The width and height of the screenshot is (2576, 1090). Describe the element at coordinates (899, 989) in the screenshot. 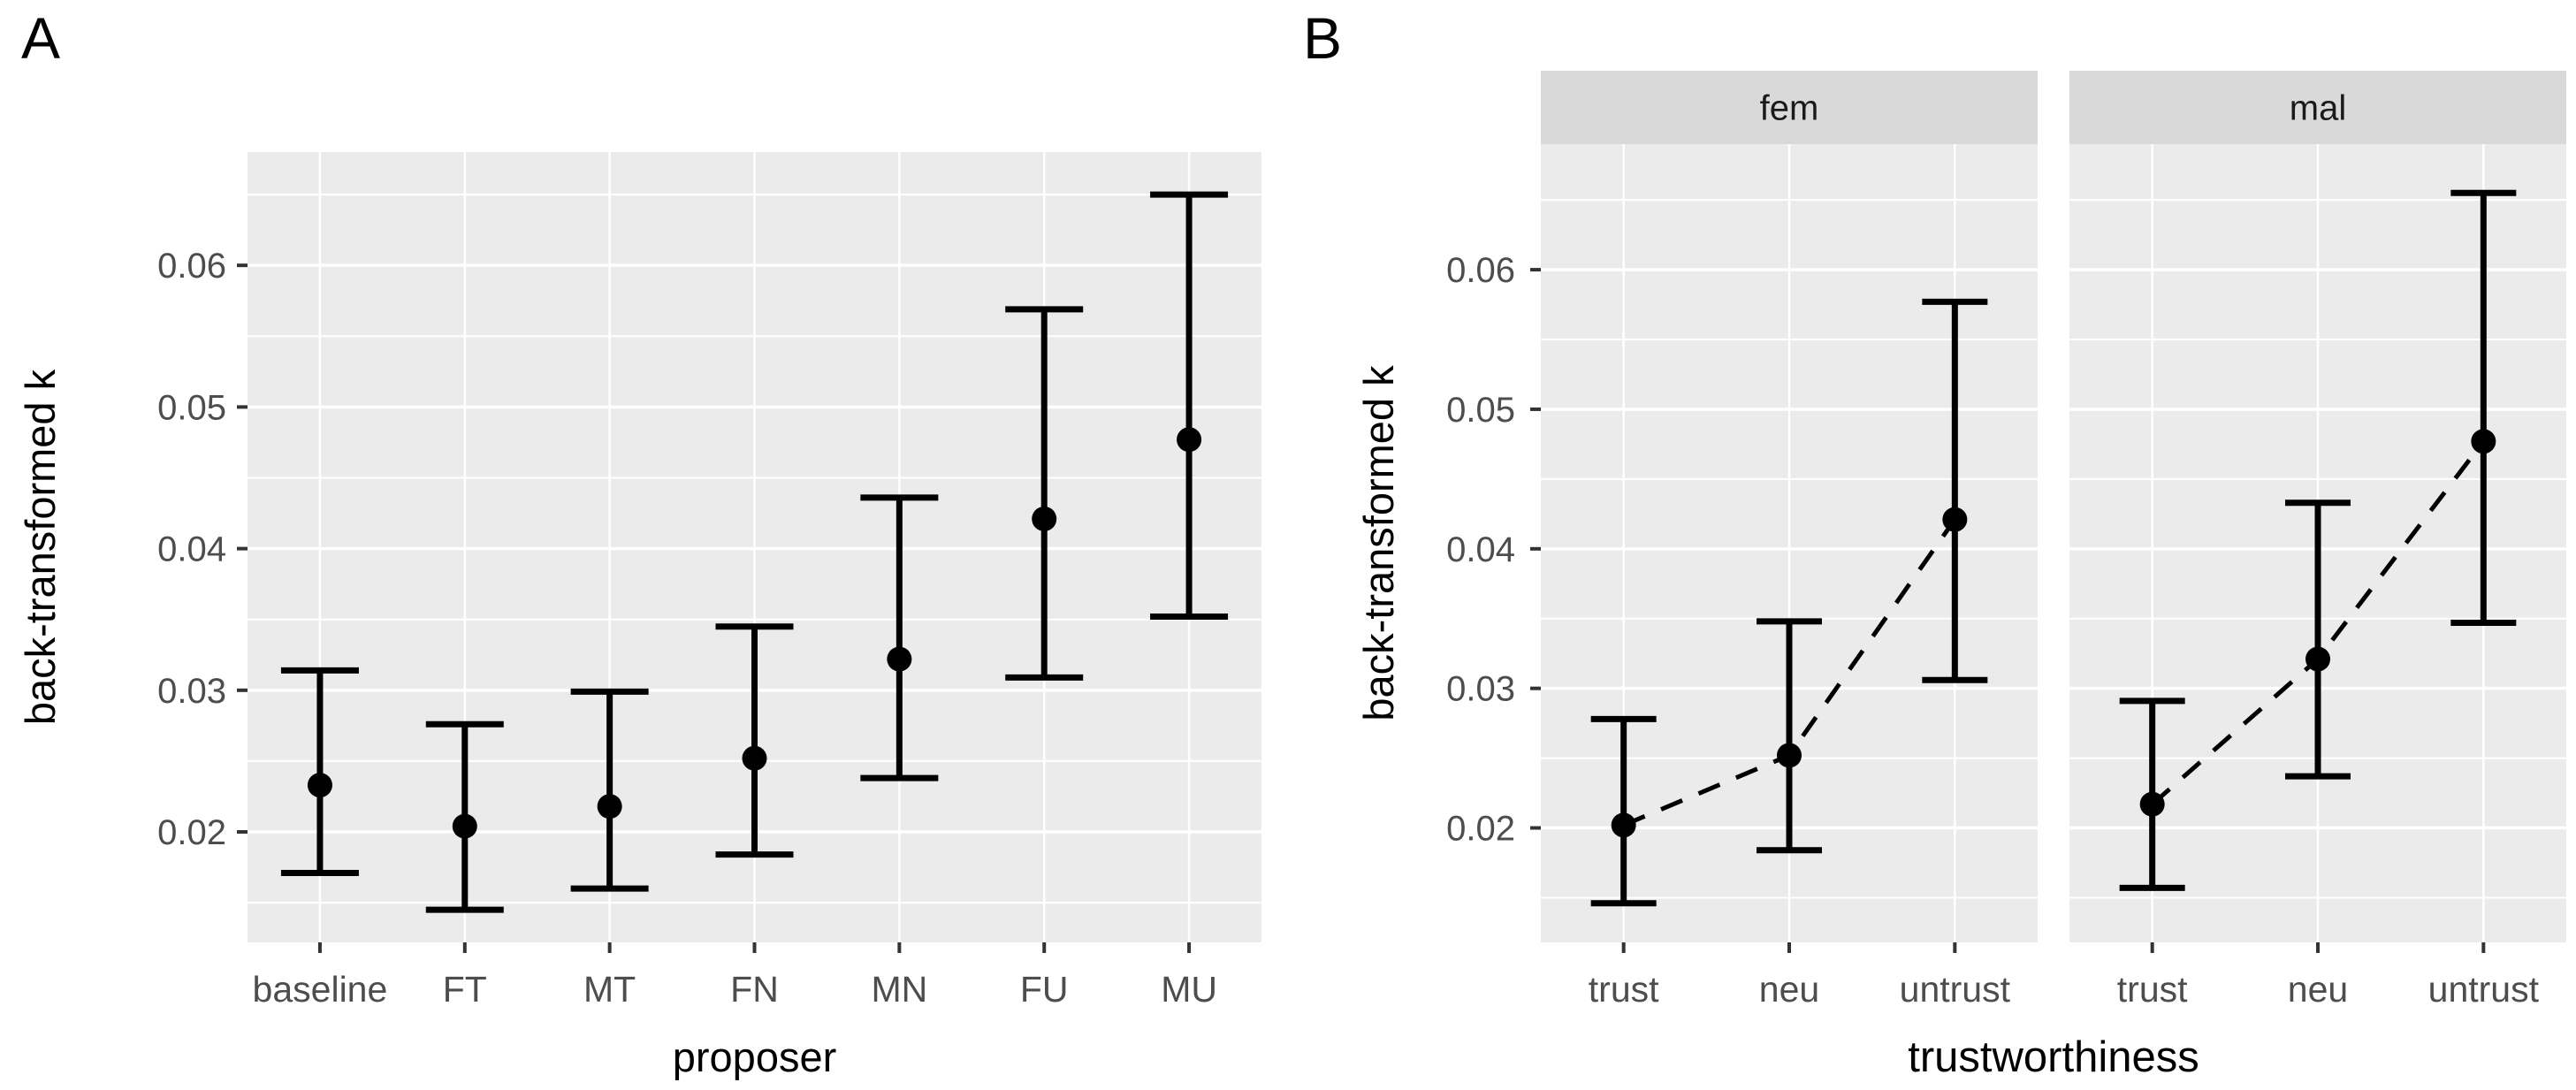

I see `x-tick-label: MN` at that location.